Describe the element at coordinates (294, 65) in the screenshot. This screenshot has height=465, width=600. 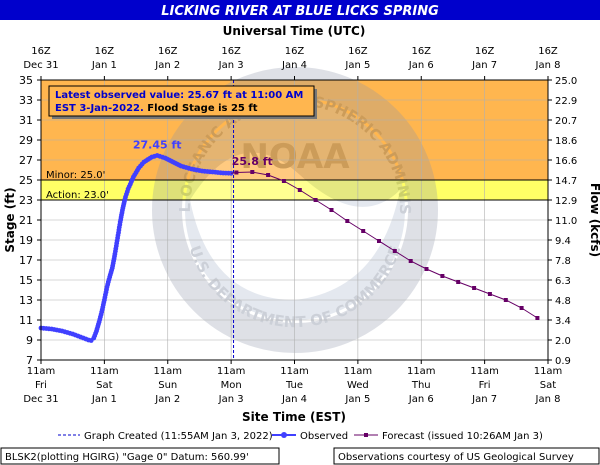
I see `x-top-tick-date: Jan 4` at that location.